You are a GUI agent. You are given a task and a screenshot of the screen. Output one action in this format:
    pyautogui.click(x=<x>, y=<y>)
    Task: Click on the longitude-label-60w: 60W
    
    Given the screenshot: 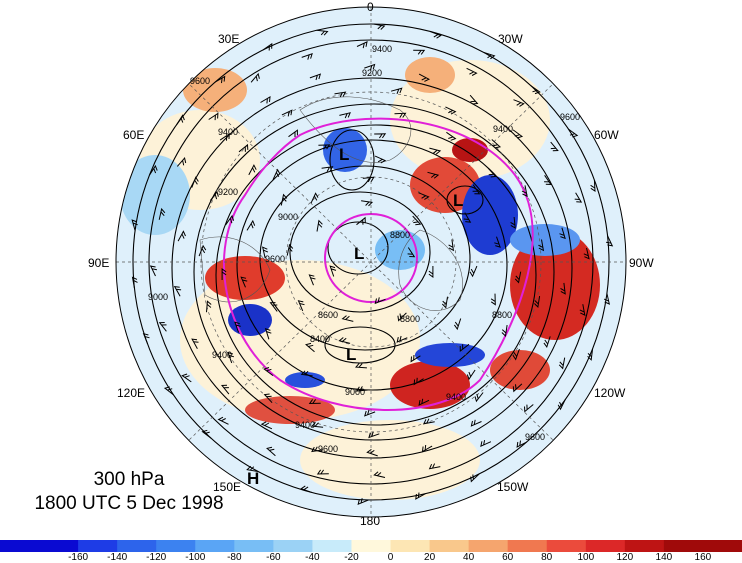 What is the action you would take?
    pyautogui.click(x=606, y=135)
    